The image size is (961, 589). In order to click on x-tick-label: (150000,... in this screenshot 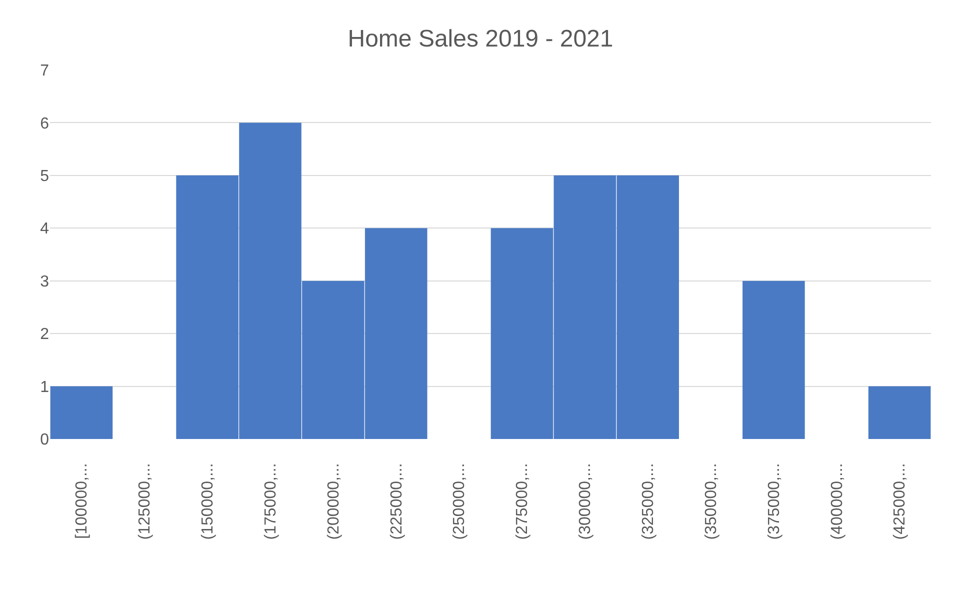, I will do `click(208, 501)`.